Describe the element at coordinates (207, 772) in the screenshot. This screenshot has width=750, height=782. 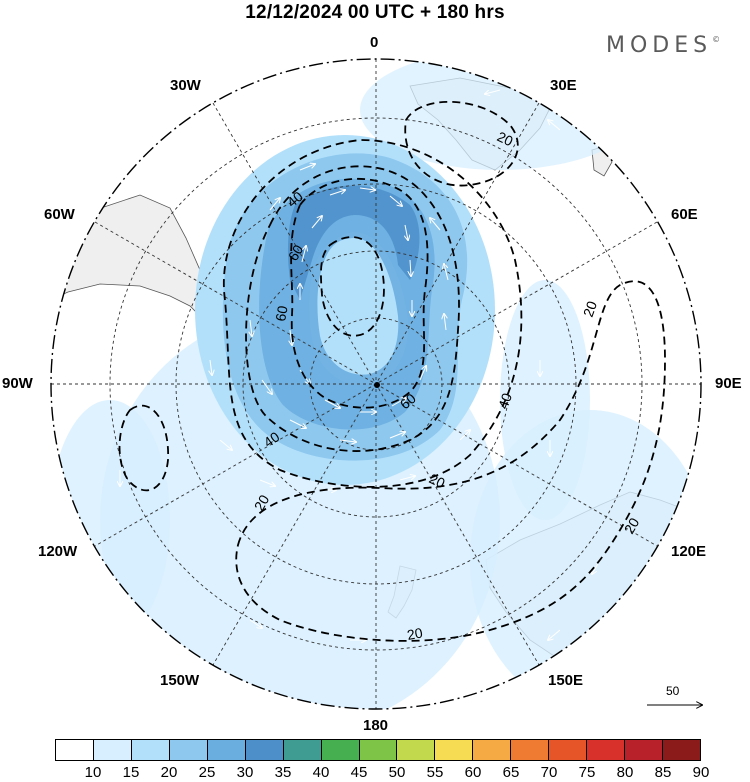
I see `colorbar-tick-label: 25` at that location.